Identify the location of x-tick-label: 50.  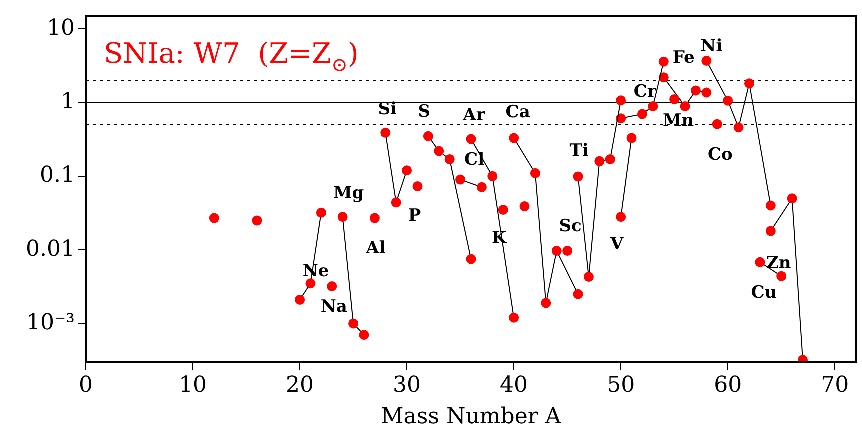
(621, 385).